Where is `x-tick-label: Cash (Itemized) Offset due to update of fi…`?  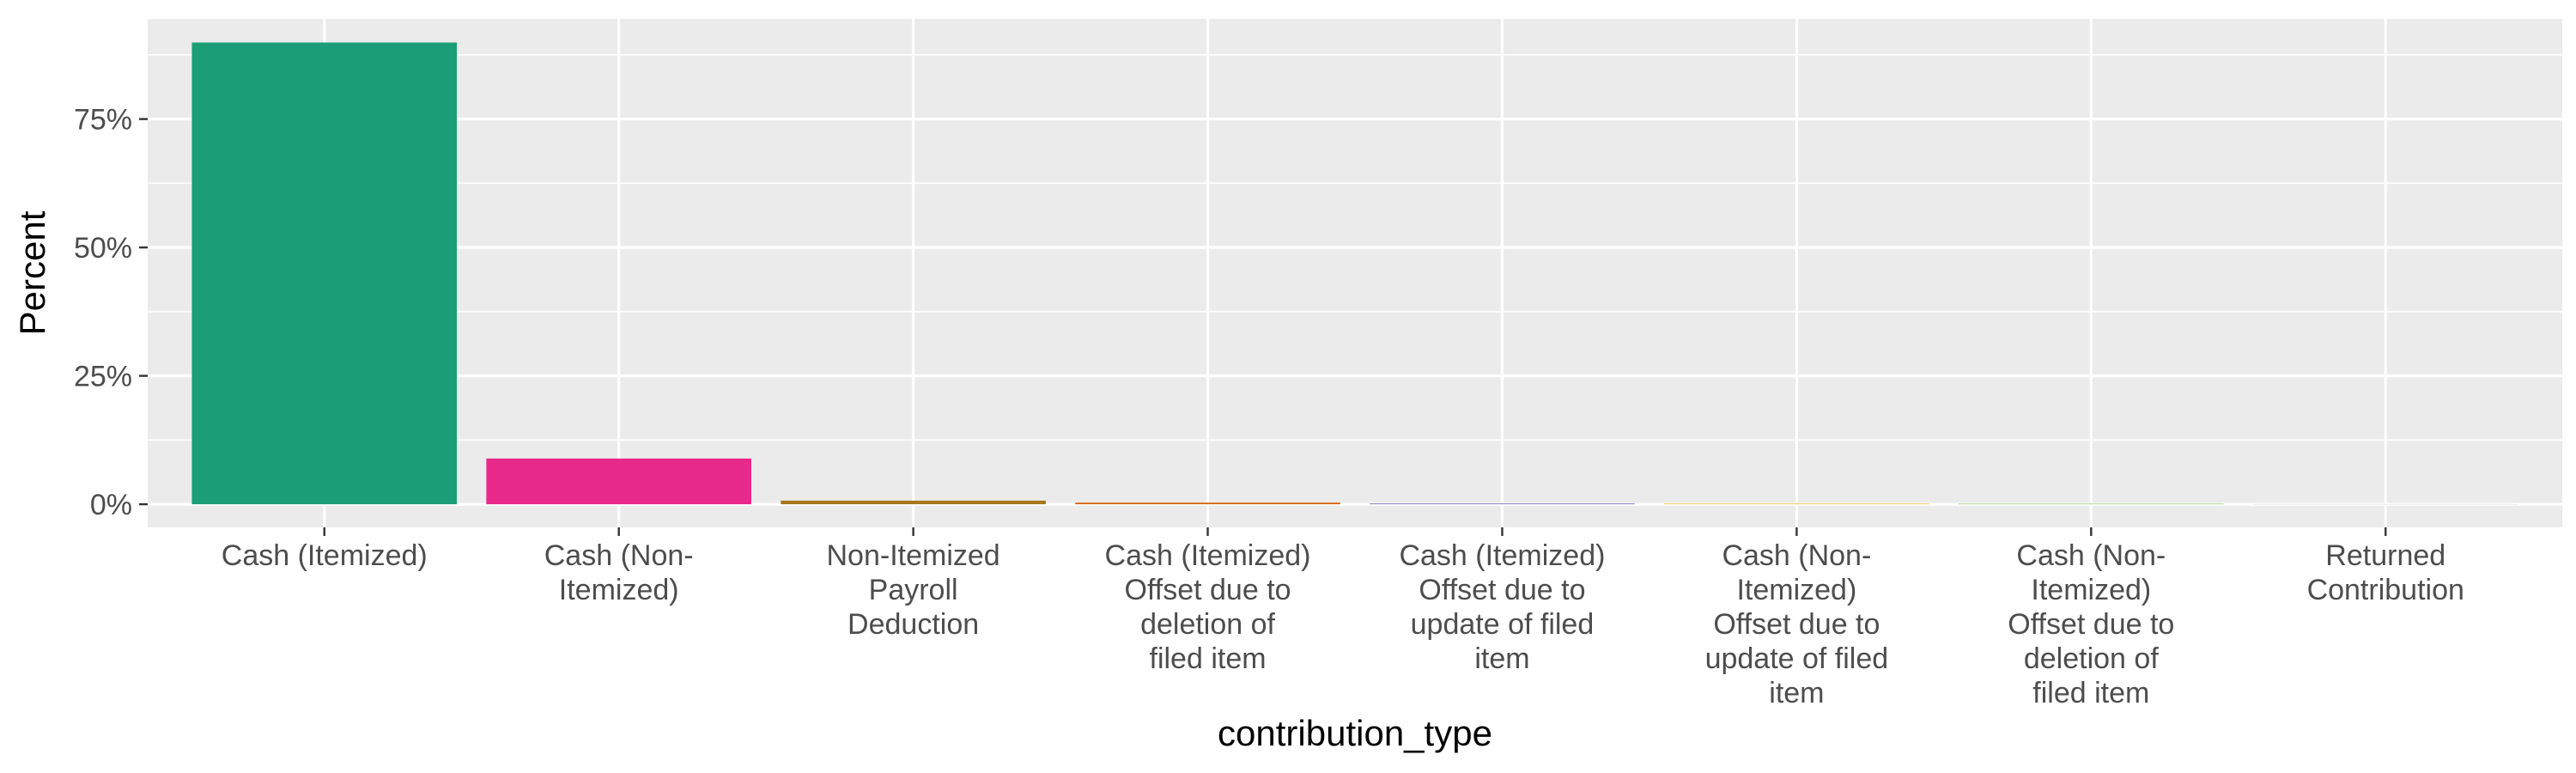 x-tick-label: Cash (Itemized) Offset due to update of fi… is located at coordinates (1502, 607).